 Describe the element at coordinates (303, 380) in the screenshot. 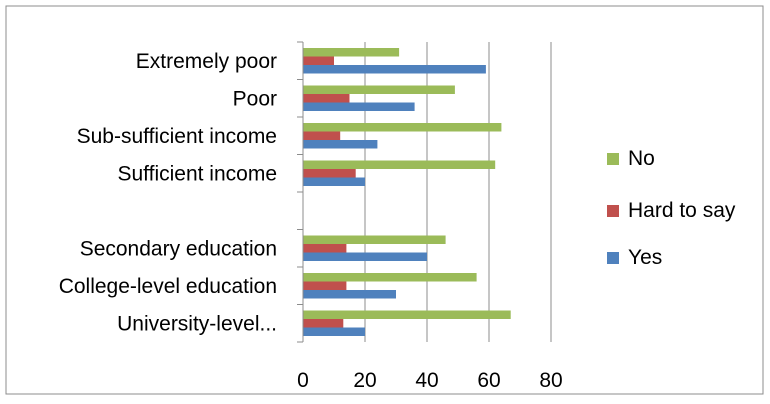

I see `x-tick-label: 0` at that location.